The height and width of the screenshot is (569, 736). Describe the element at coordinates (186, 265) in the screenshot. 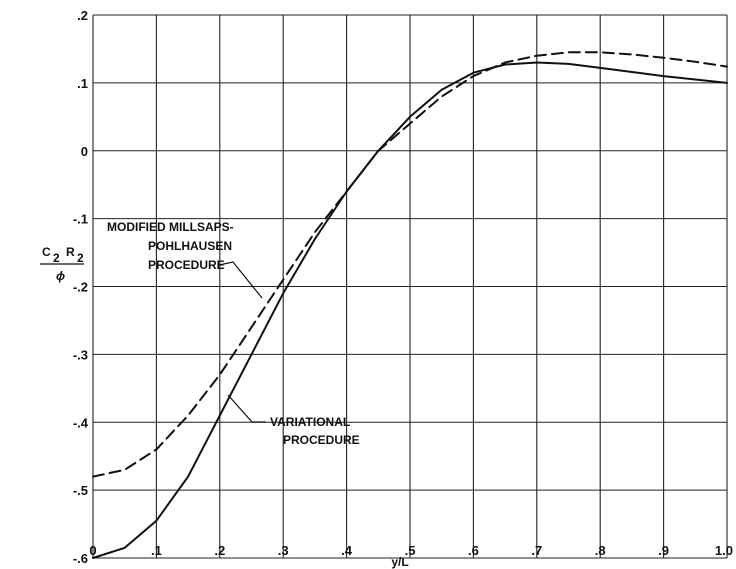

I see `annotation-1-line-3: PROCEDURE` at that location.